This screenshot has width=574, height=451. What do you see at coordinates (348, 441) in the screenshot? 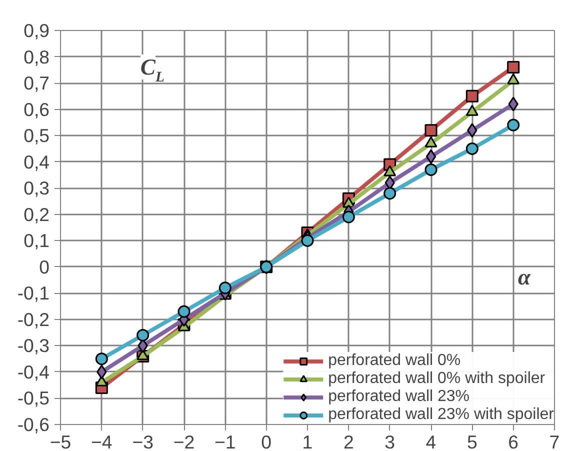
I see `x-tick-label: 2` at bounding box center [348, 441].